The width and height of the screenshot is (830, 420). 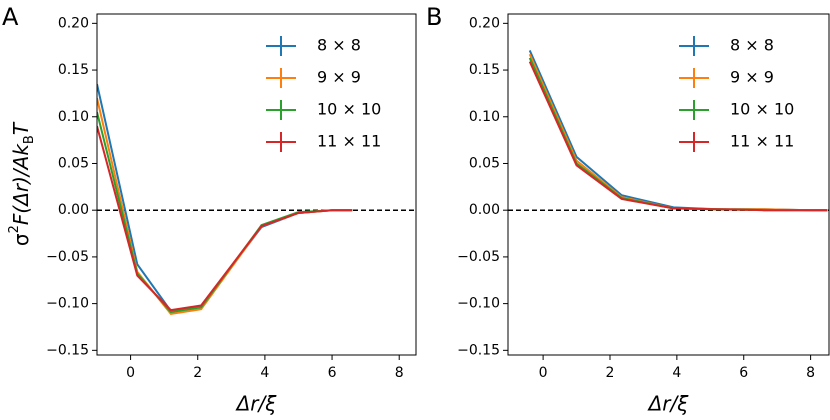 What do you see at coordinates (21, 239) in the screenshot?
I see `y-axis-label-part: σ` at bounding box center [21, 239].